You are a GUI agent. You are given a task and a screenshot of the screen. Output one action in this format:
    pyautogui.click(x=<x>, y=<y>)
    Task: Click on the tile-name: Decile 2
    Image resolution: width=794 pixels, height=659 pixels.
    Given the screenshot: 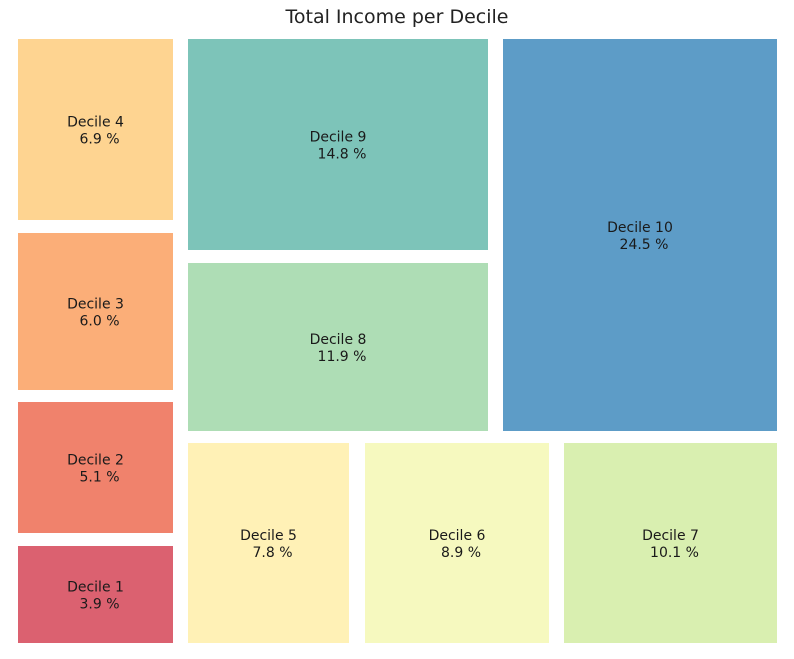 What is the action you would take?
    pyautogui.click(x=95, y=461)
    